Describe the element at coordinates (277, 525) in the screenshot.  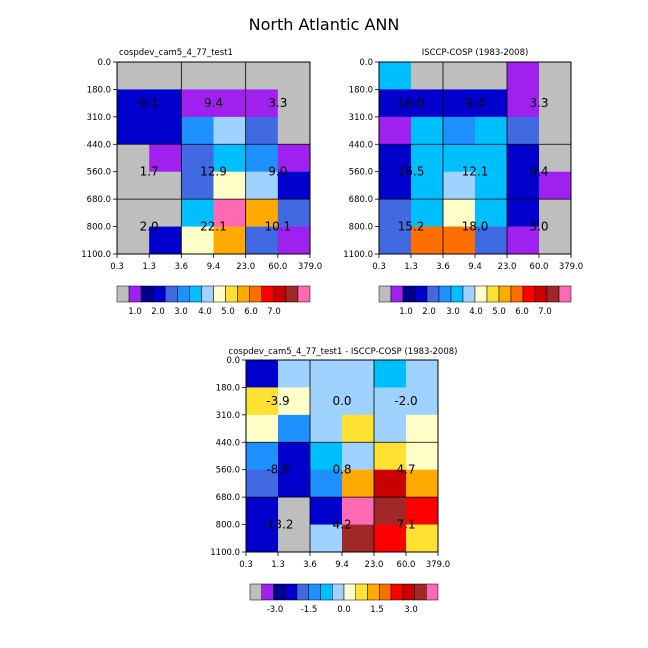
I see `cell-value-label: -13.2` at that location.